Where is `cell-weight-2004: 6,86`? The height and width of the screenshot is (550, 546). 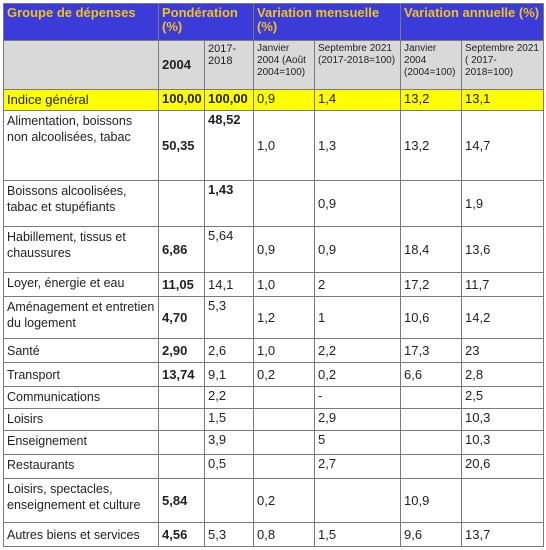
cell-weight-2004: 6,86 is located at coordinates (181, 249).